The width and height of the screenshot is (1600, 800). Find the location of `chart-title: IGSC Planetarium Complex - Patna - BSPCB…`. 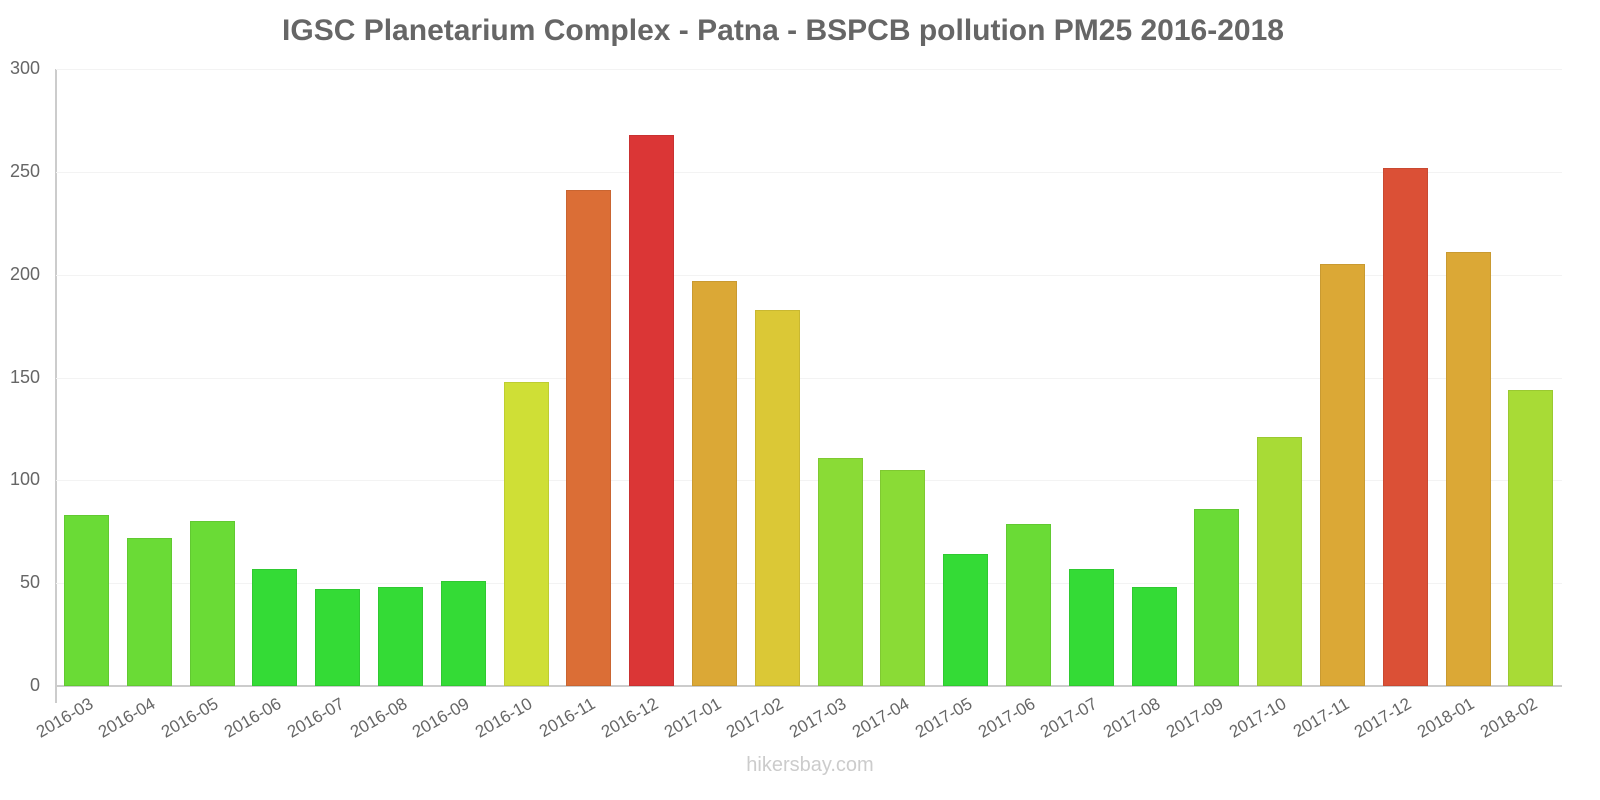

chart-title: IGSC Planetarium Complex - Patna - BSPCB… is located at coordinates (783, 30).